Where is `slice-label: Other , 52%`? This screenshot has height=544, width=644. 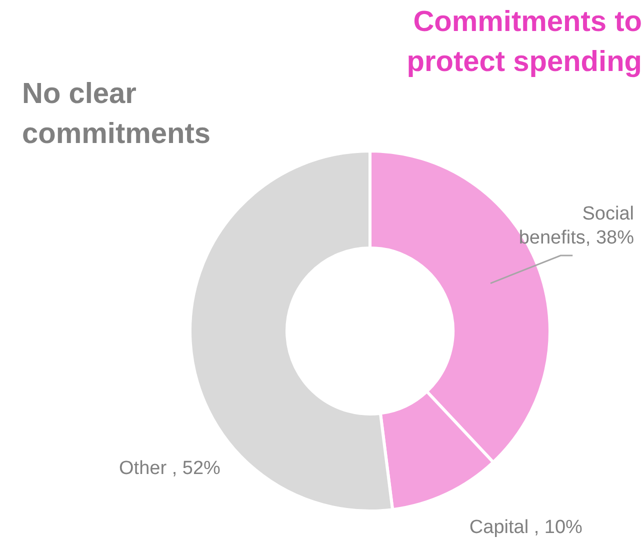
slice-label: Other , 52% is located at coordinates (170, 469).